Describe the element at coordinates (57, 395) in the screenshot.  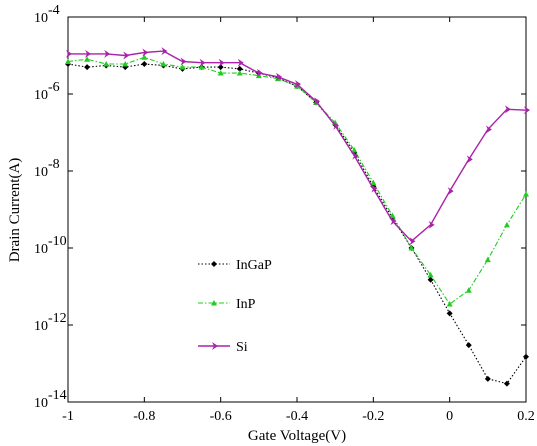
I see `y-tick-exponent: -14` at that location.